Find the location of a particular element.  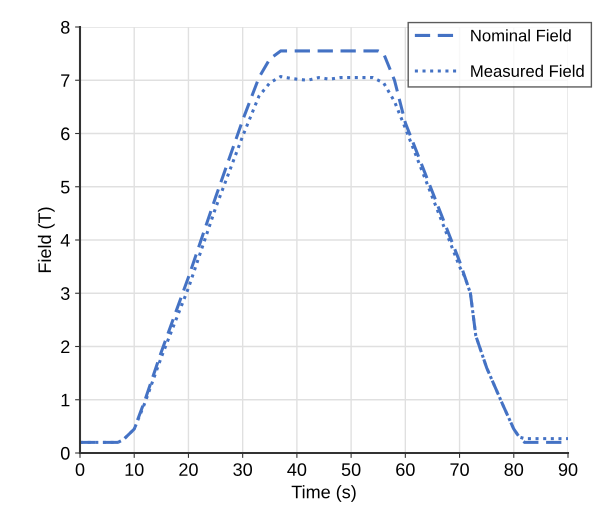

y-tick-label: 6 is located at coordinates (65, 133).